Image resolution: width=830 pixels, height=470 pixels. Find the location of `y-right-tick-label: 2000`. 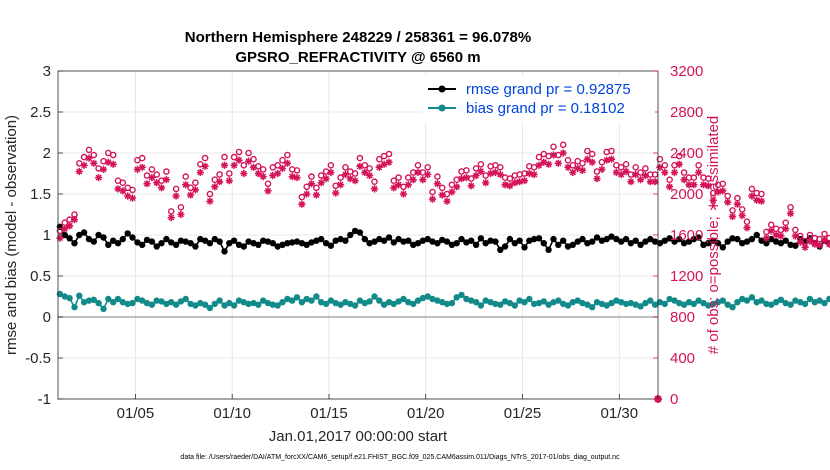

y-right-tick-label: 2000 is located at coordinates (686, 194).